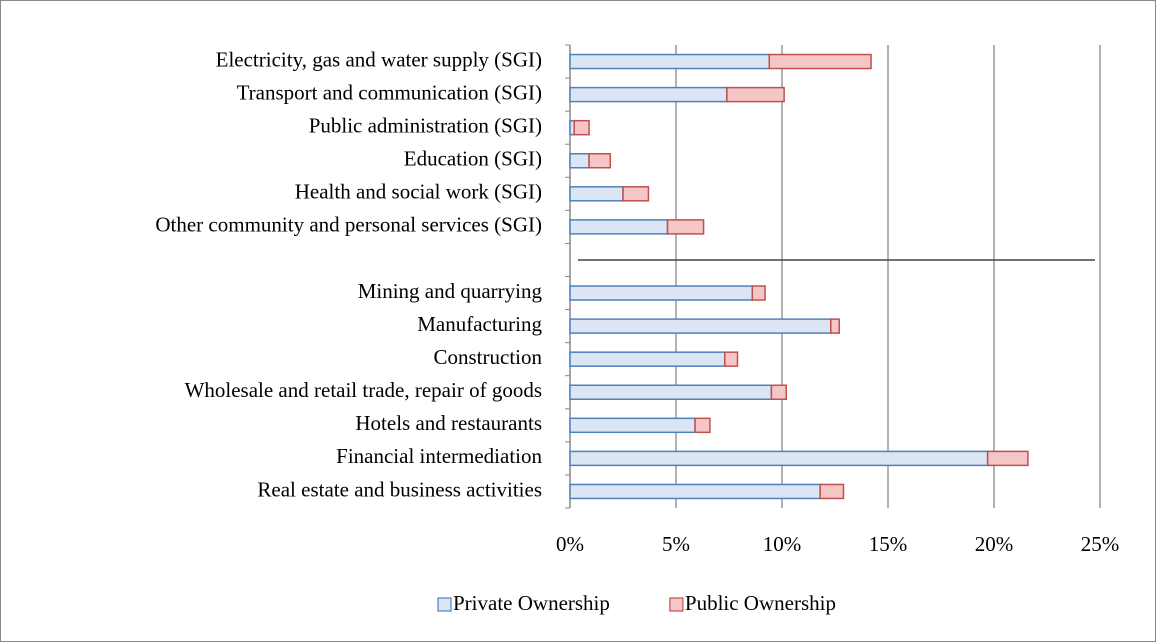 This screenshot has width=1156, height=642. I want to click on x-tick-label: 10%, so click(782, 544).